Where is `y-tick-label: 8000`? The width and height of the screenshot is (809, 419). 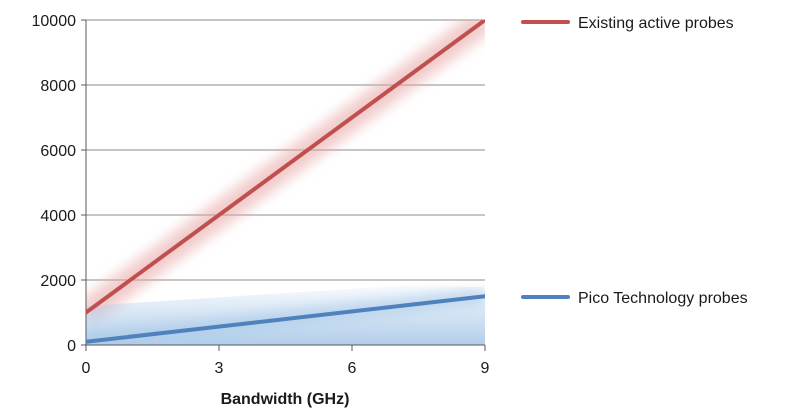
y-tick-label: 8000 is located at coordinates (58, 86).